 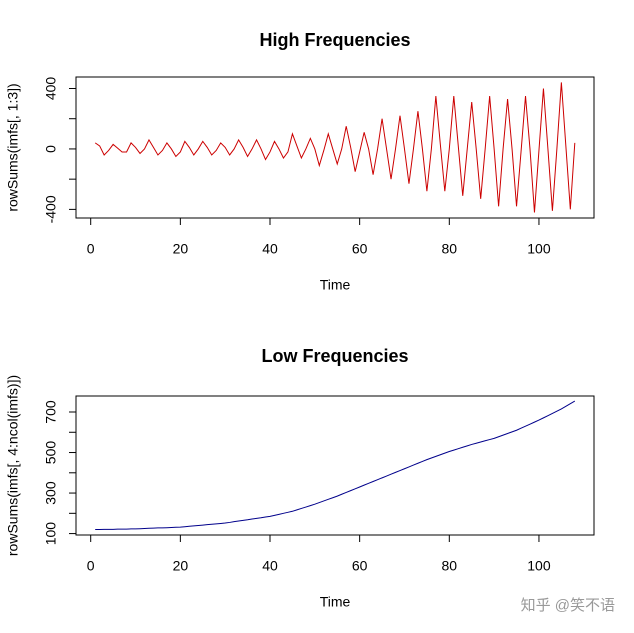 I want to click on y-tick-label: 500, so click(x=51, y=453).